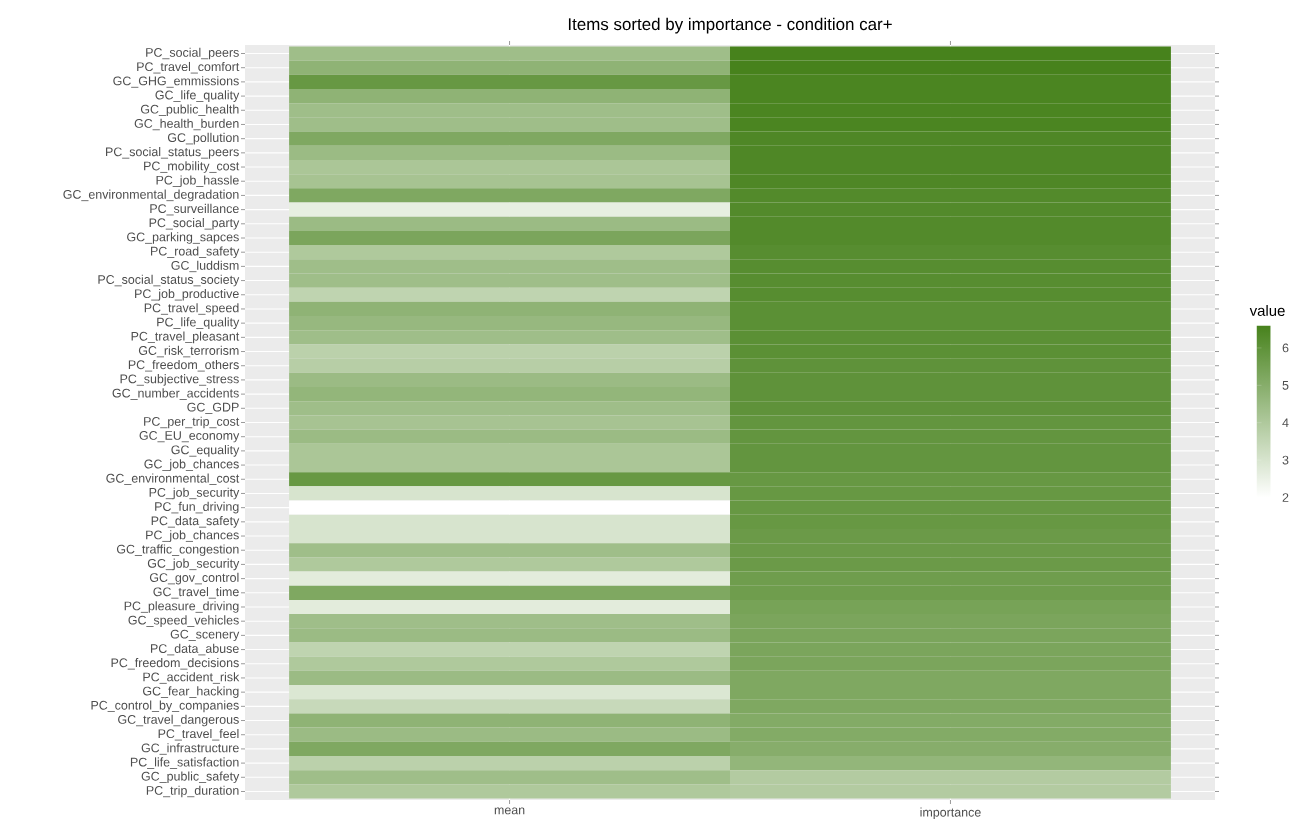 The image size is (1313, 825). Describe the element at coordinates (184, 763) in the screenshot. I see `y-tick-label: PC_life_satisfaction` at that location.